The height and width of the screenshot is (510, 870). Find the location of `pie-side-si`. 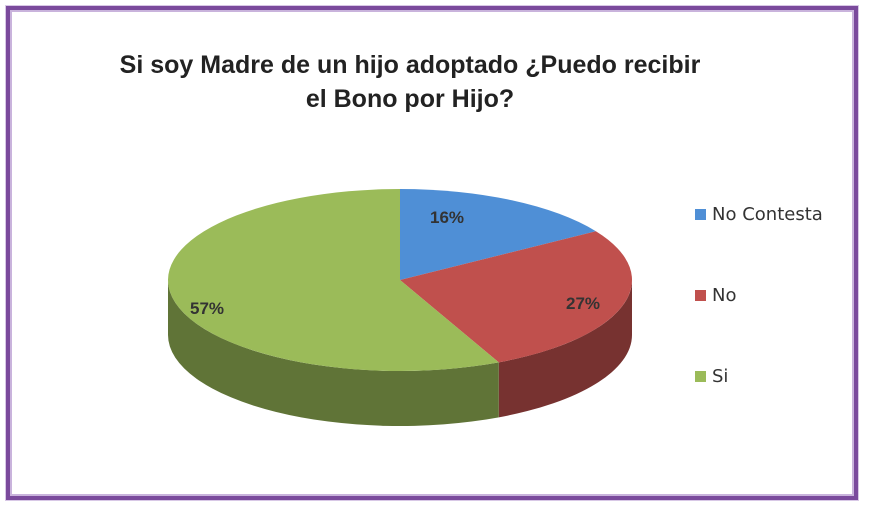

pie-side-si is located at coordinates (333, 353).